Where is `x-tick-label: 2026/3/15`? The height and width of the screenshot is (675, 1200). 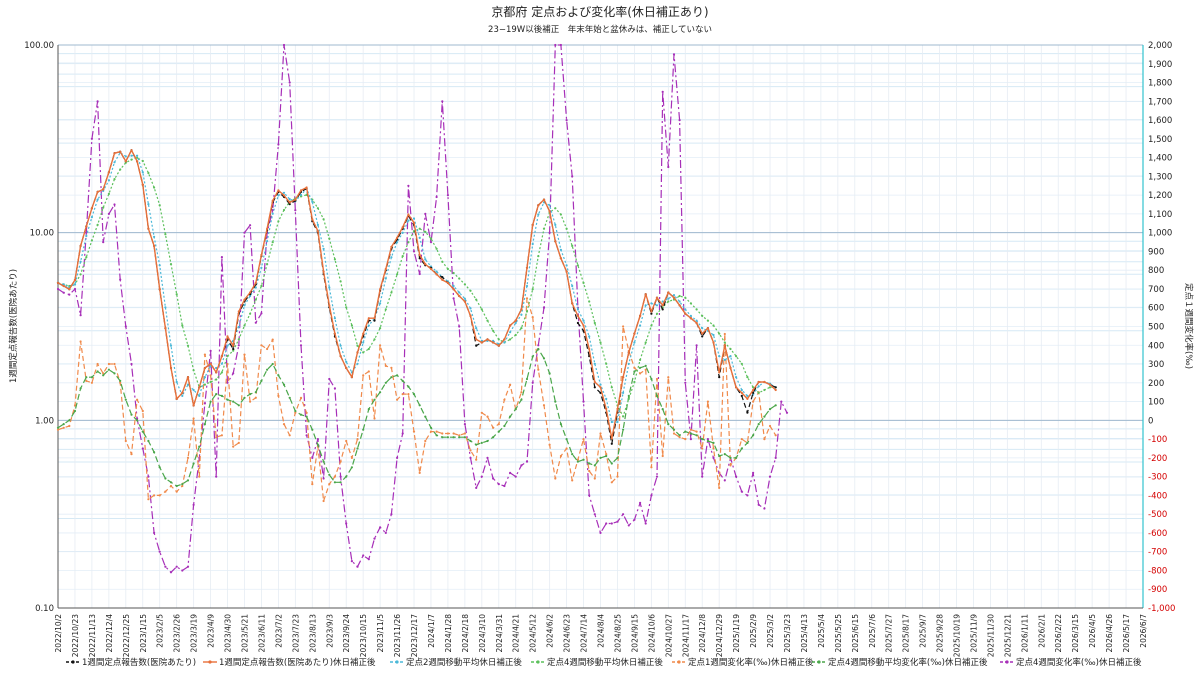 x-tick-label: 2026/3/15 is located at coordinates (1075, 633).